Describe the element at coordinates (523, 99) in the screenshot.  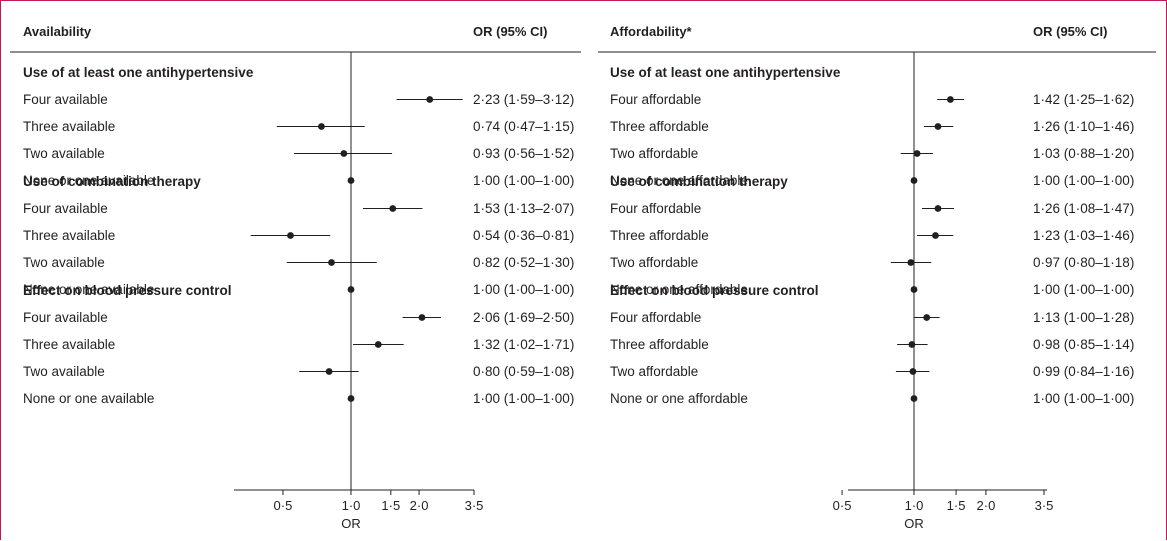
I see `or-ci-value: 2·23 (1·59–3·12)` at that location.